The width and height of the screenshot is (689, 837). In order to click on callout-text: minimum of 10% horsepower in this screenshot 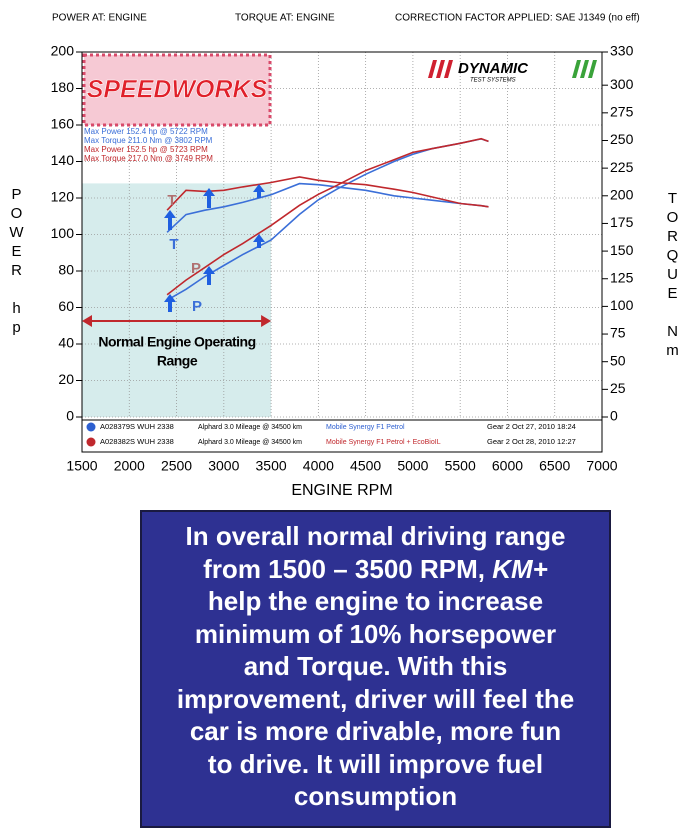, I will do `click(375, 633)`.